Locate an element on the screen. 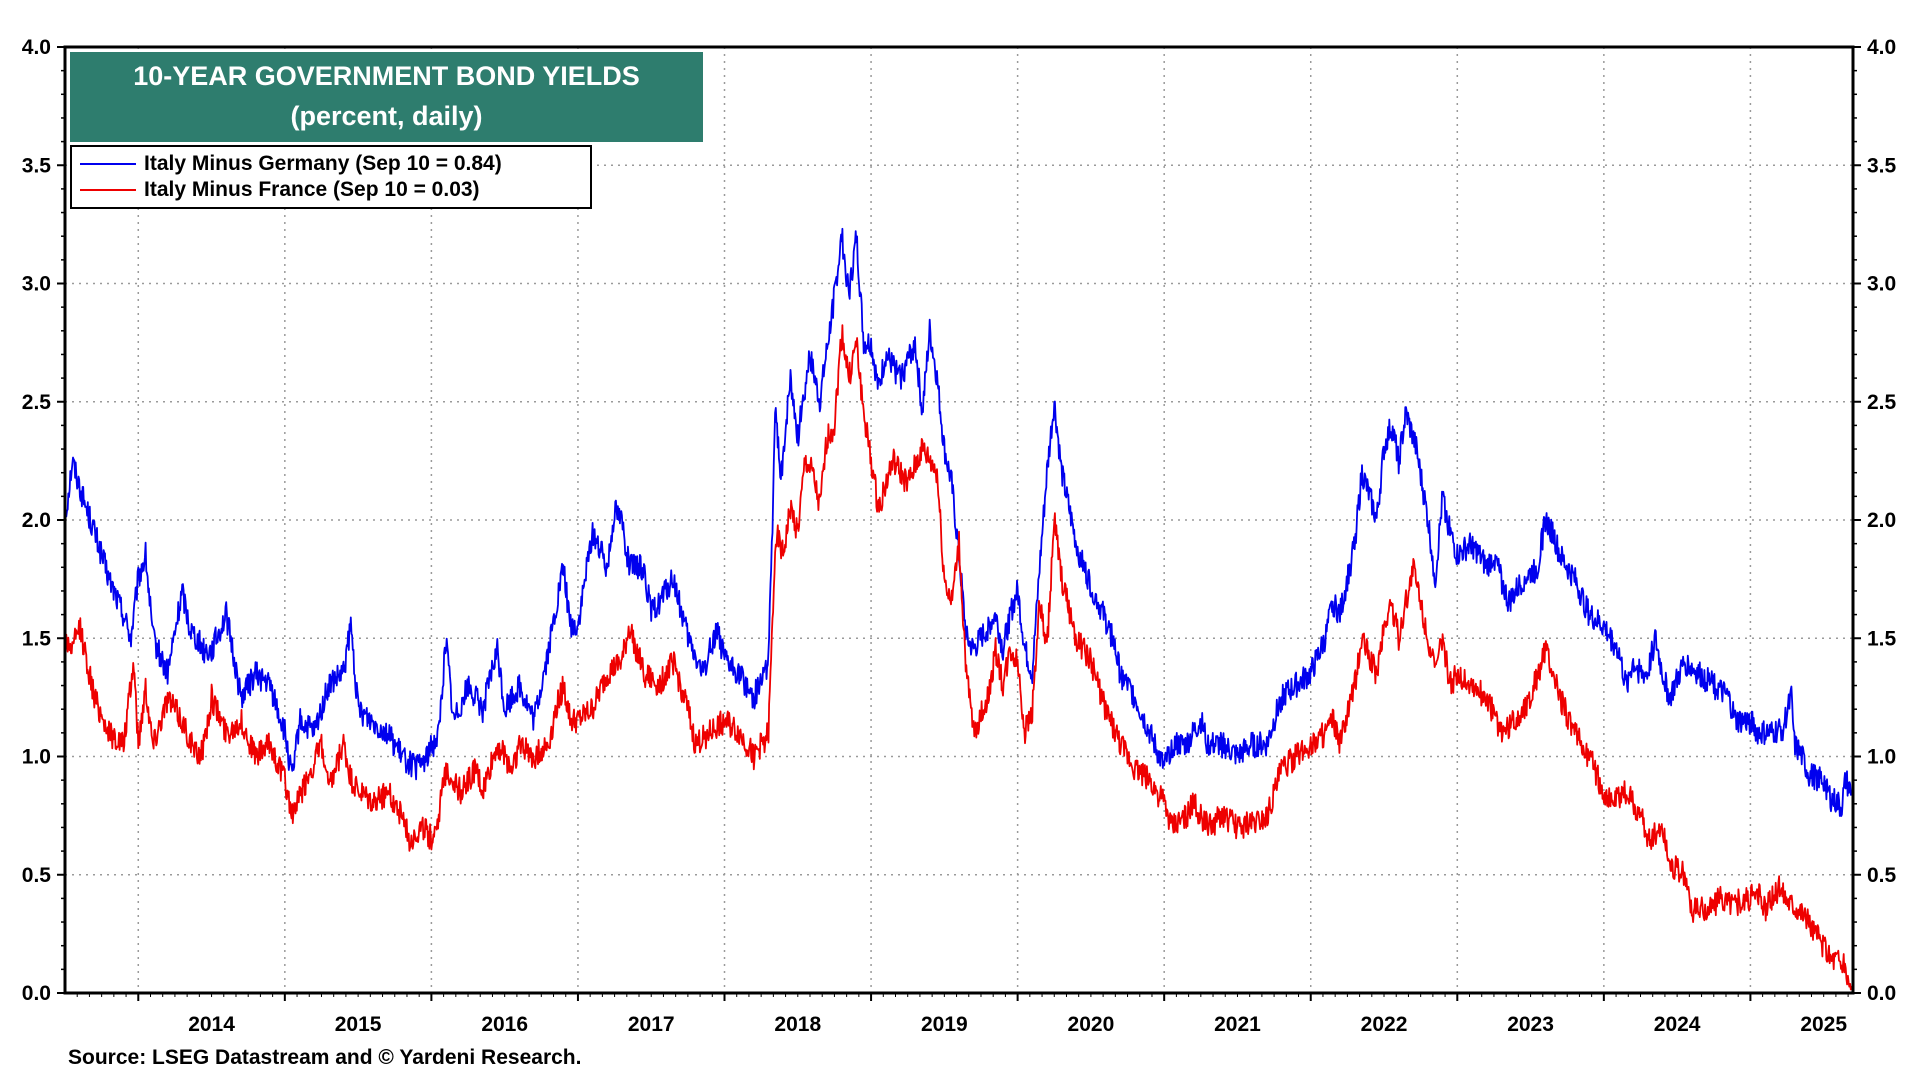  y-tick-label-right: 0.5 is located at coordinates (1882, 875).